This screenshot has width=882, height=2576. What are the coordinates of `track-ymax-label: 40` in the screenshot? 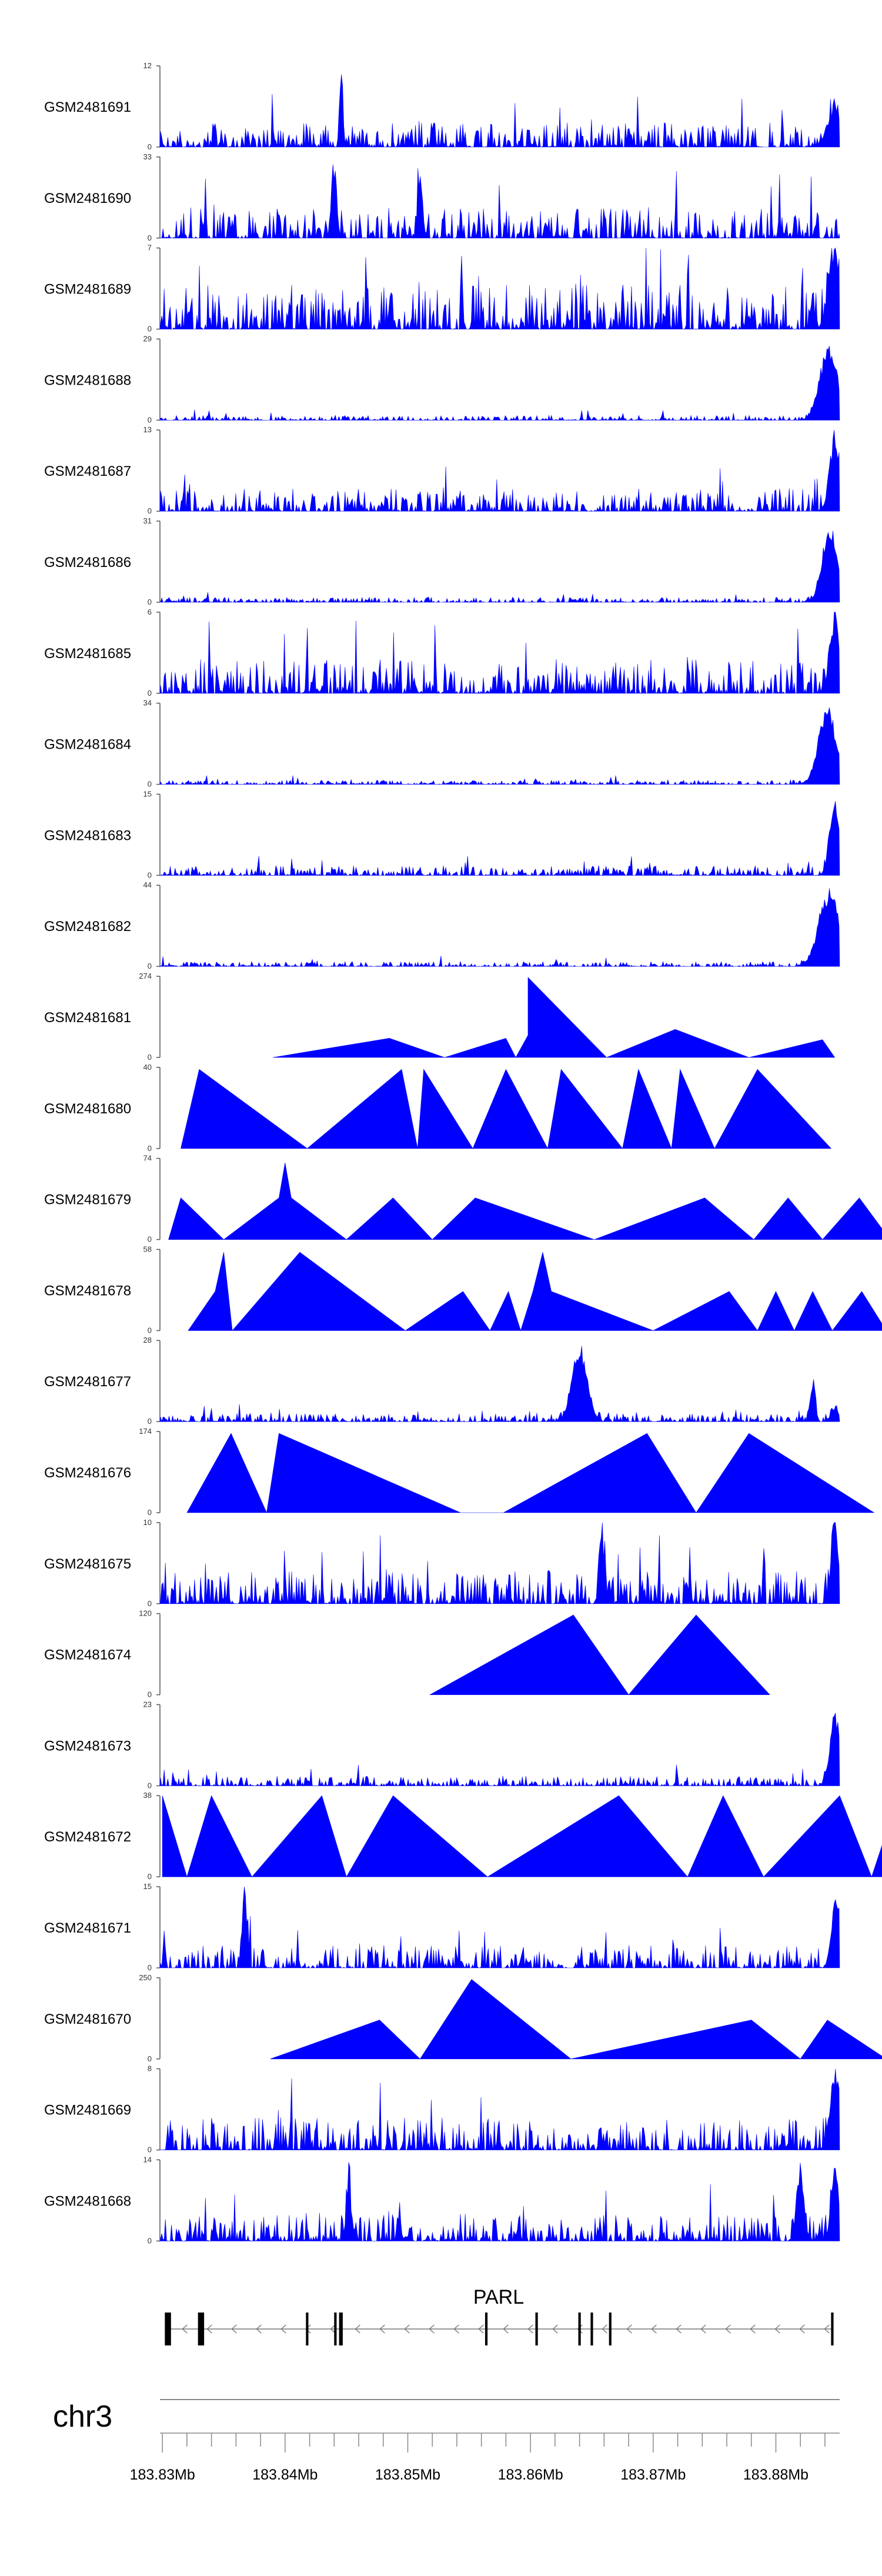 It's located at (147, 1067).